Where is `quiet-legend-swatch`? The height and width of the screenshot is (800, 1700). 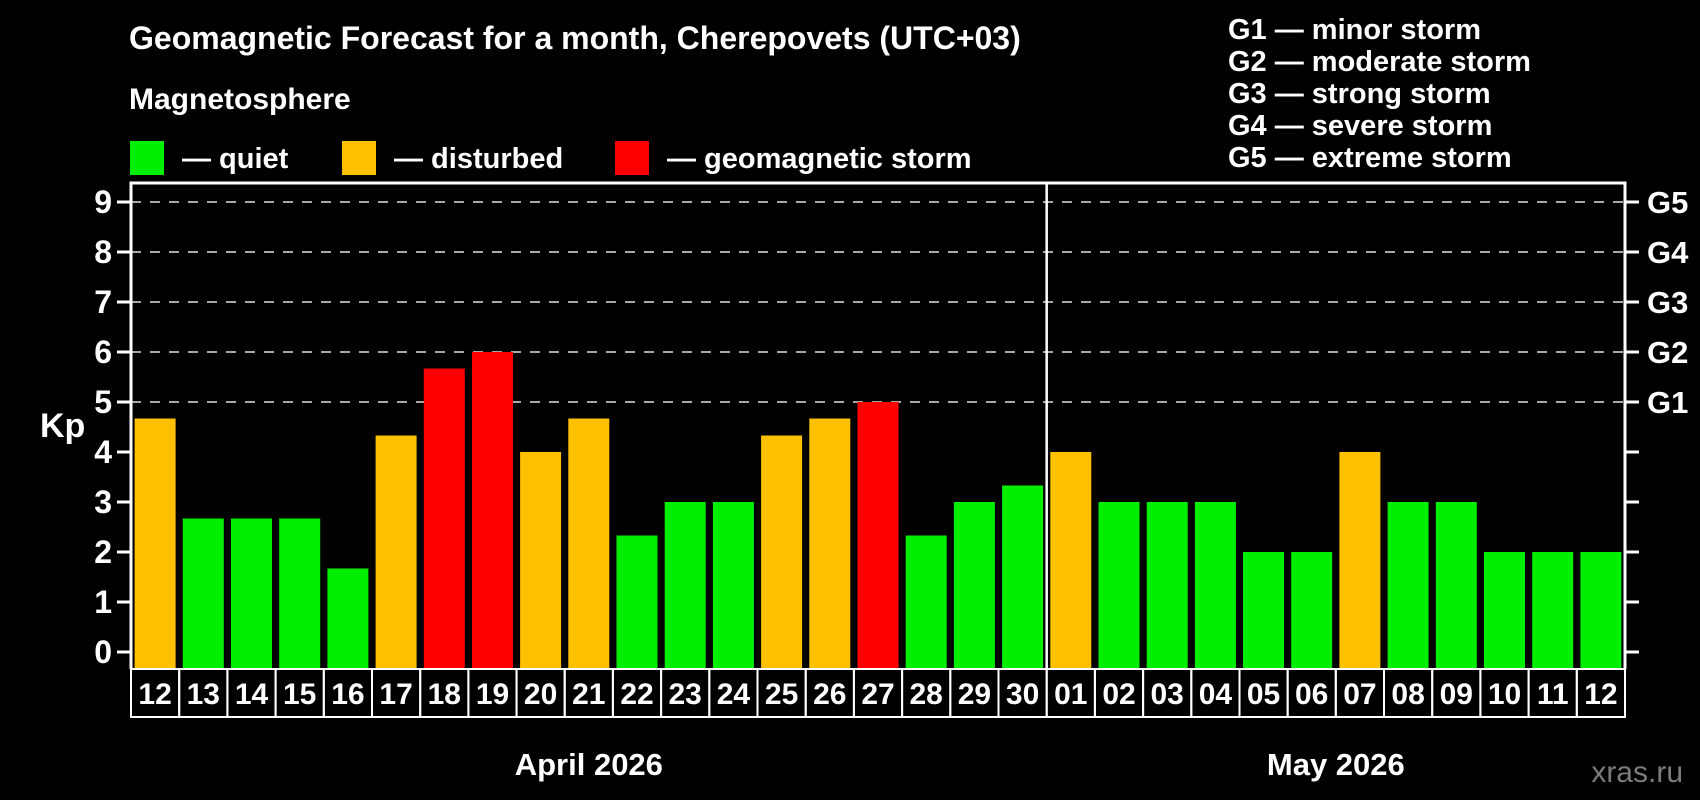
quiet-legend-swatch is located at coordinates (147, 158).